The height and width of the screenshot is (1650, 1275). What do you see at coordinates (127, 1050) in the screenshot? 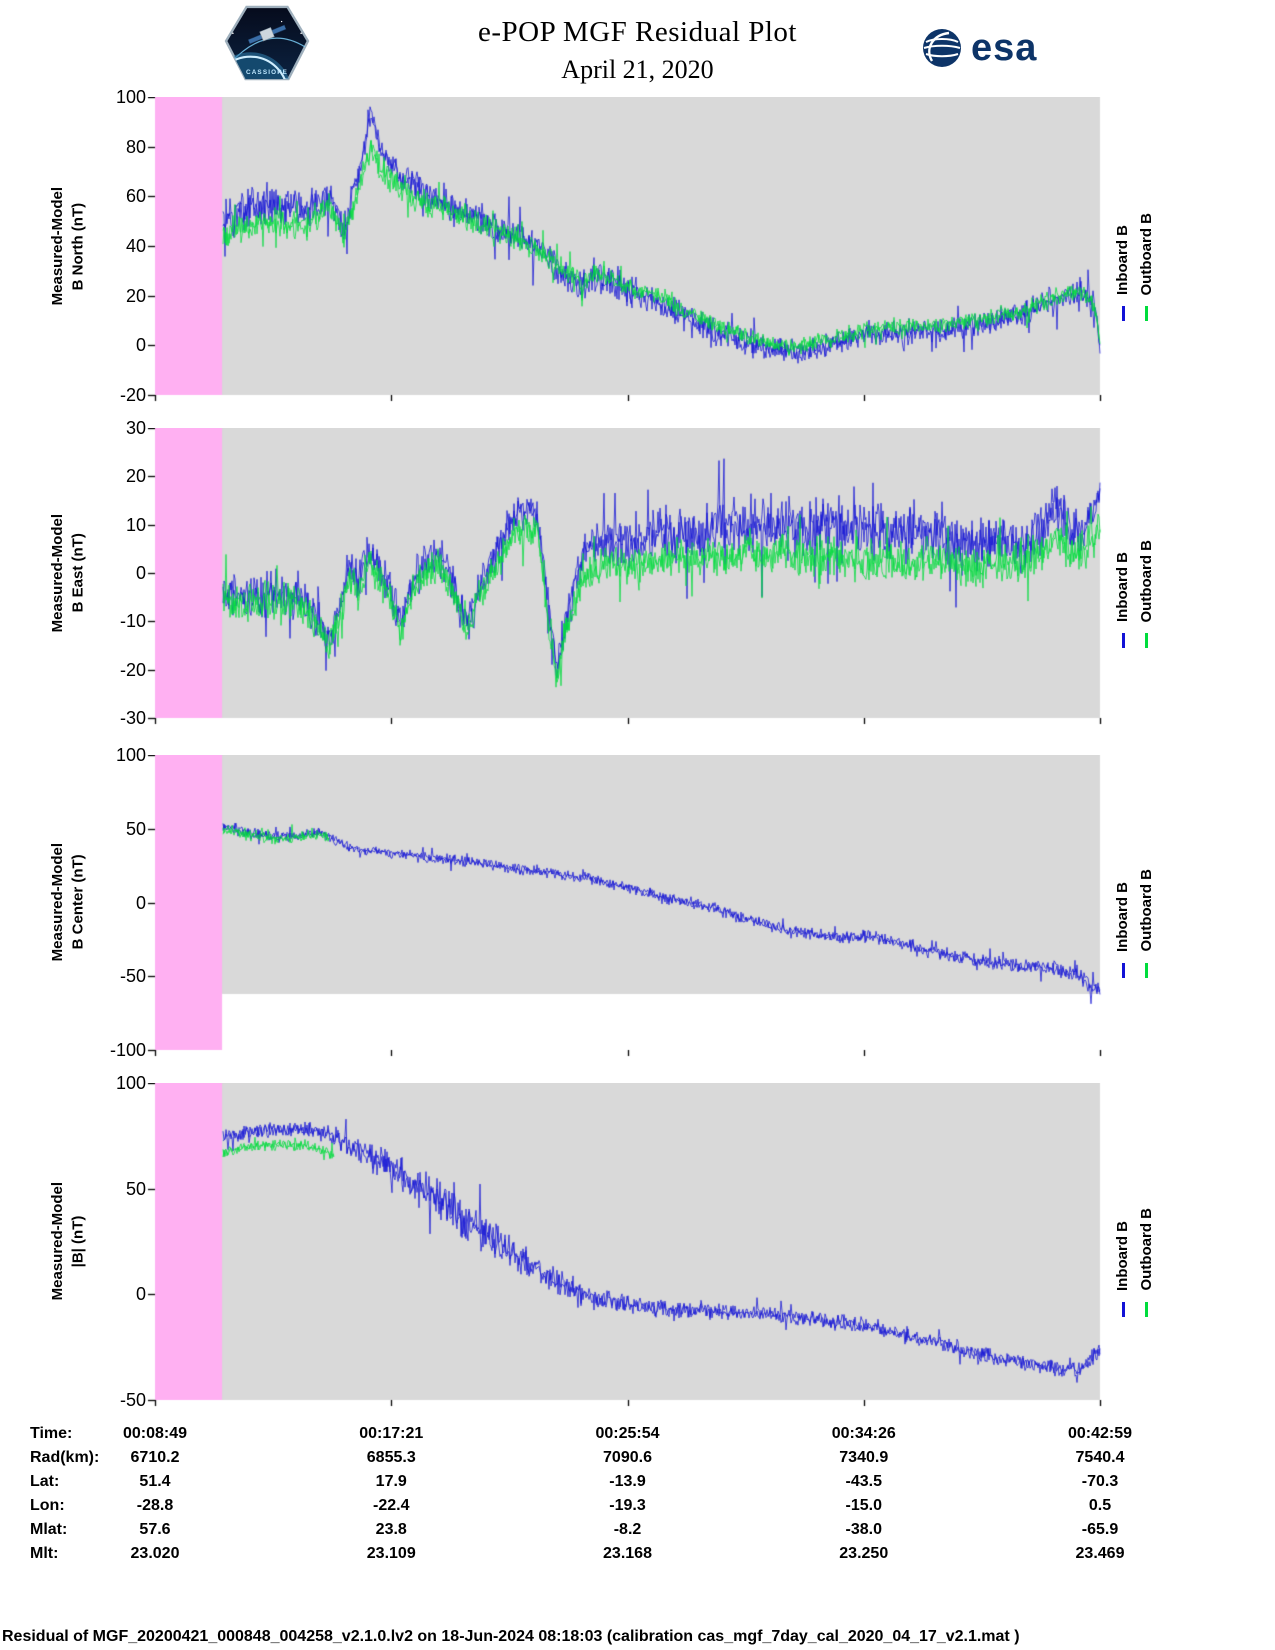
I see `y-tick-label: -100` at bounding box center [127, 1050].